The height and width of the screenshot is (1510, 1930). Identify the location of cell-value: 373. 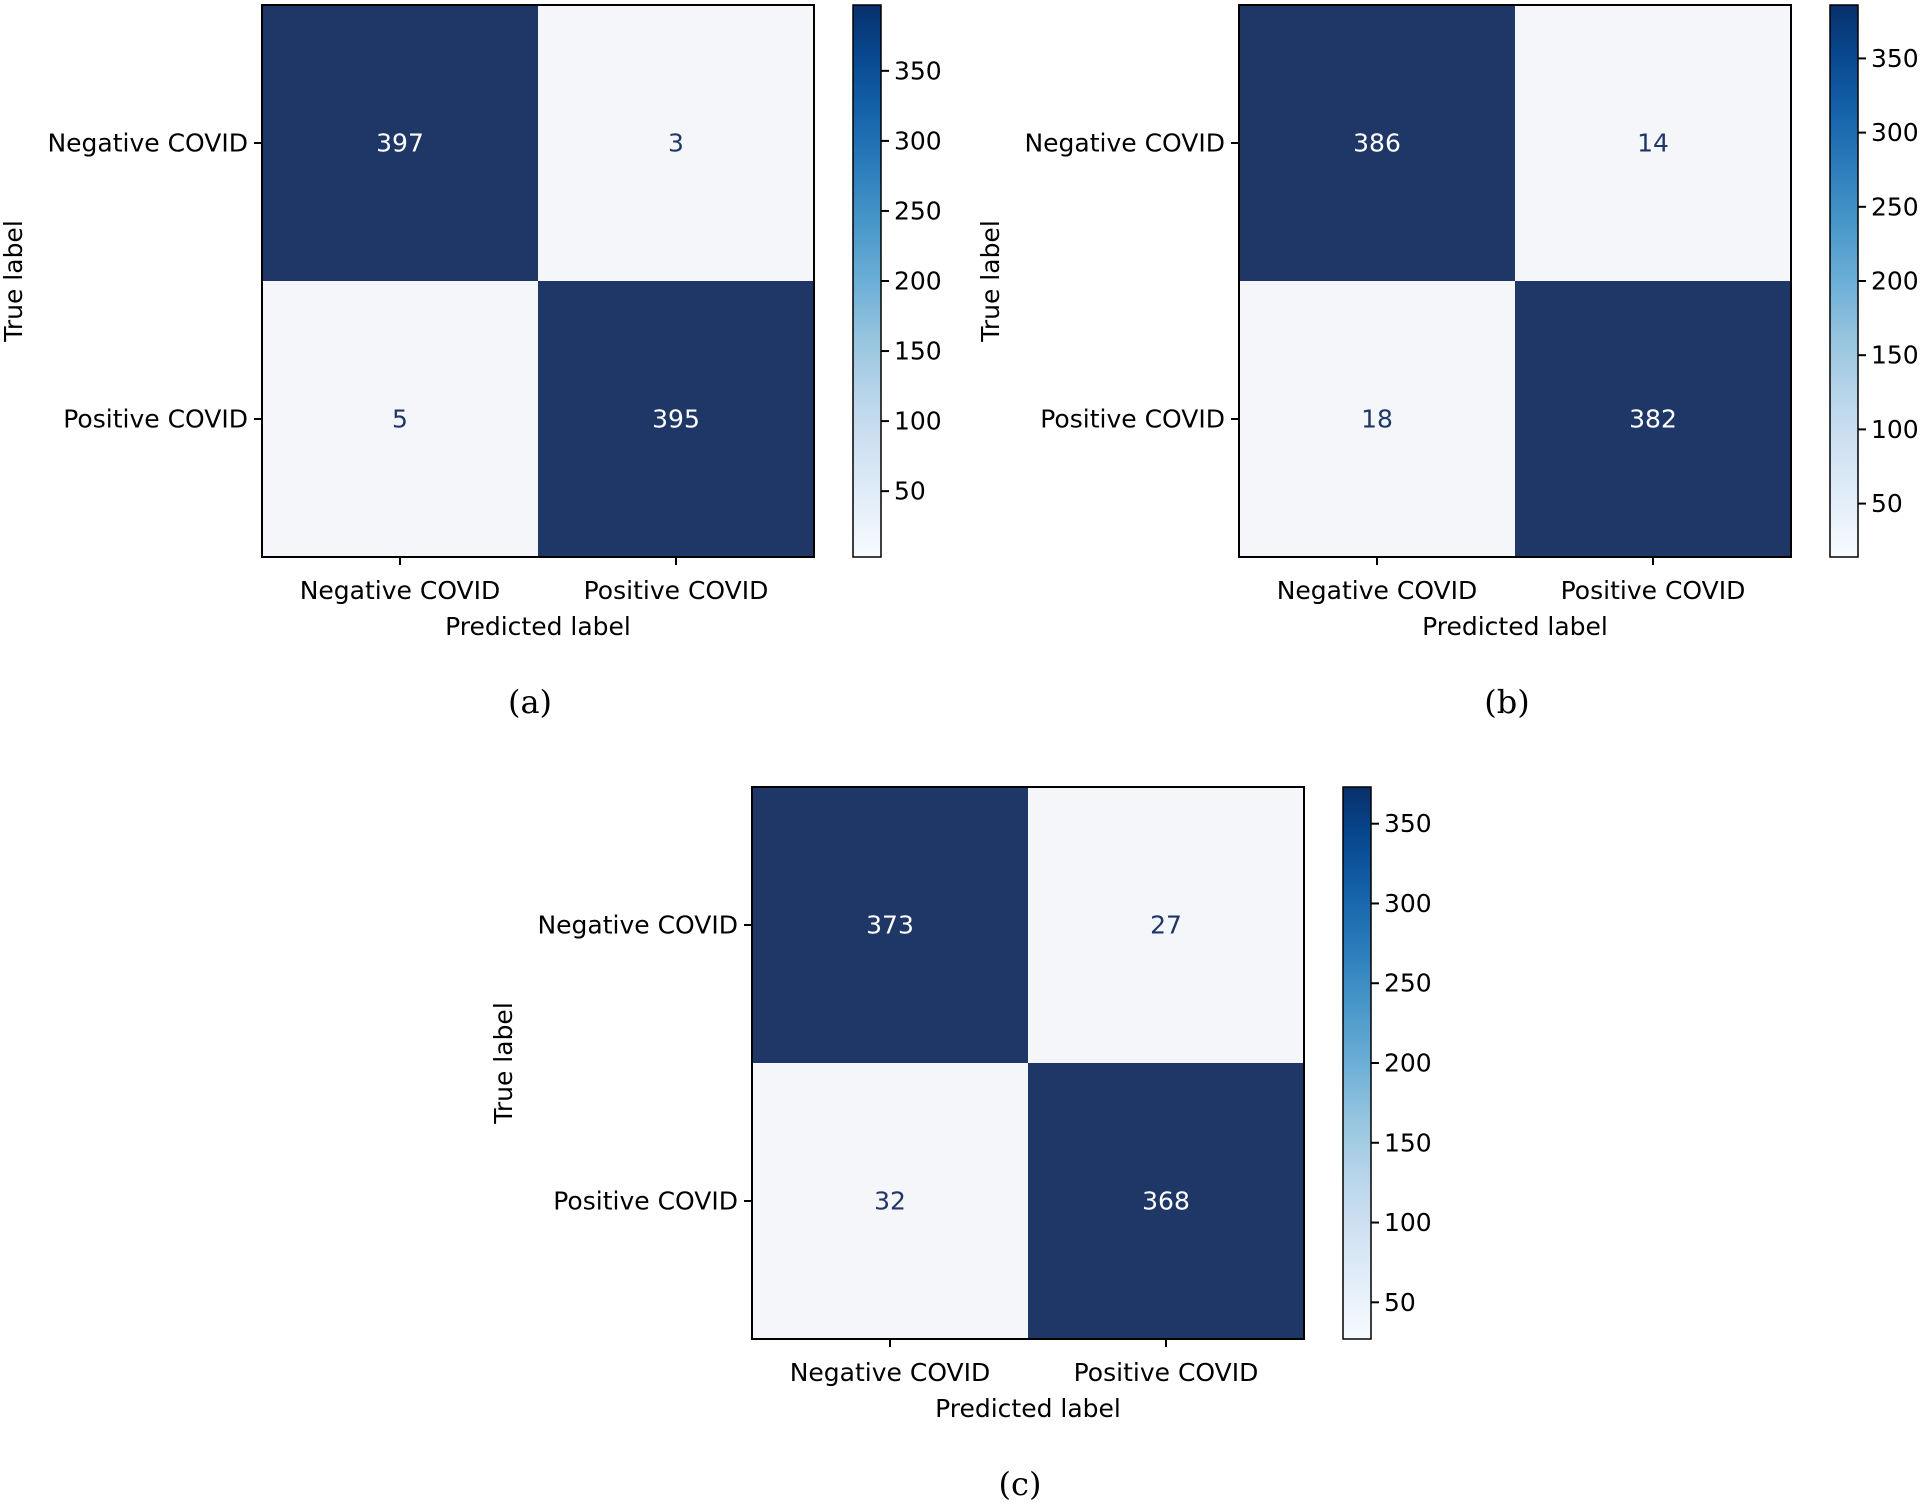
(890, 925).